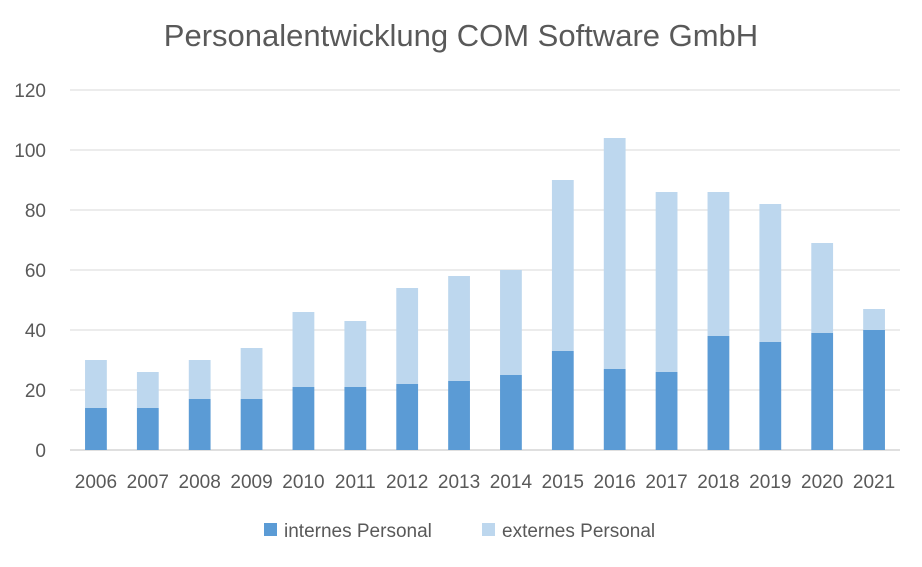 Image resolution: width=922 pixels, height=567 pixels. Describe the element at coordinates (770, 482) in the screenshot. I see `x-tick-label: 2019` at that location.